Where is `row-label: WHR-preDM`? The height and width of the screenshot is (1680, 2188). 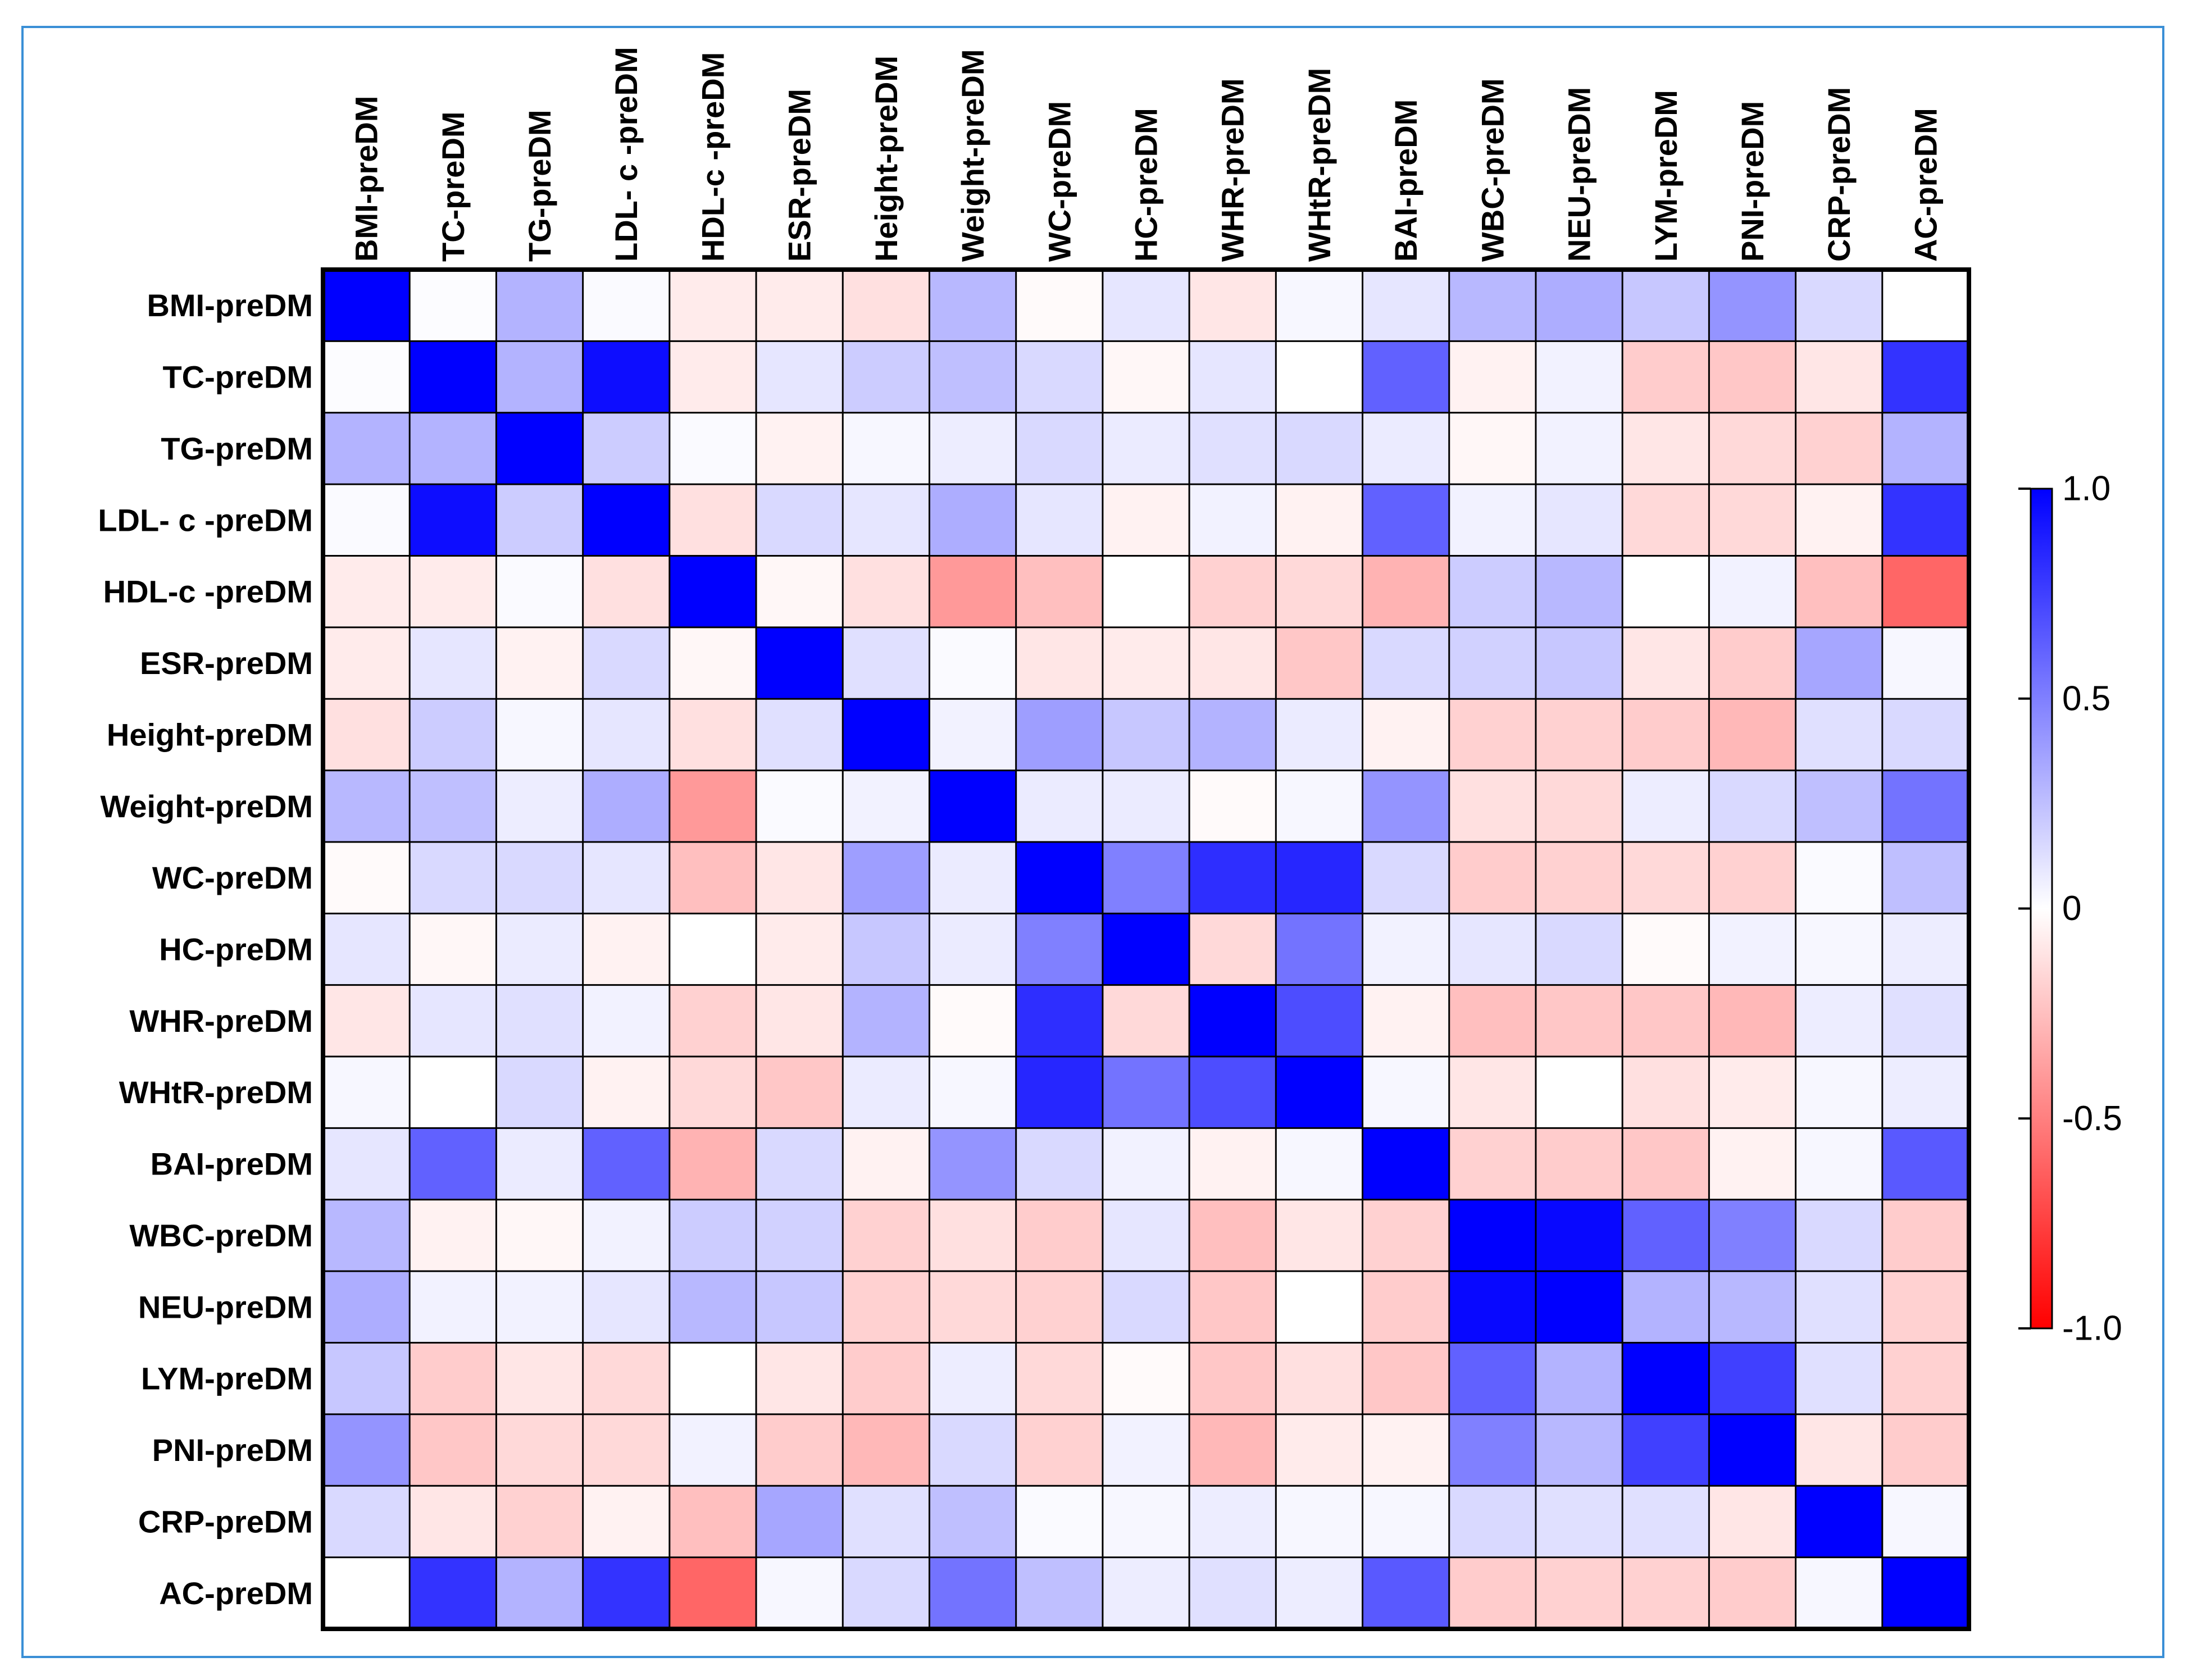 row-label: WHR-preDM is located at coordinates (221, 1021).